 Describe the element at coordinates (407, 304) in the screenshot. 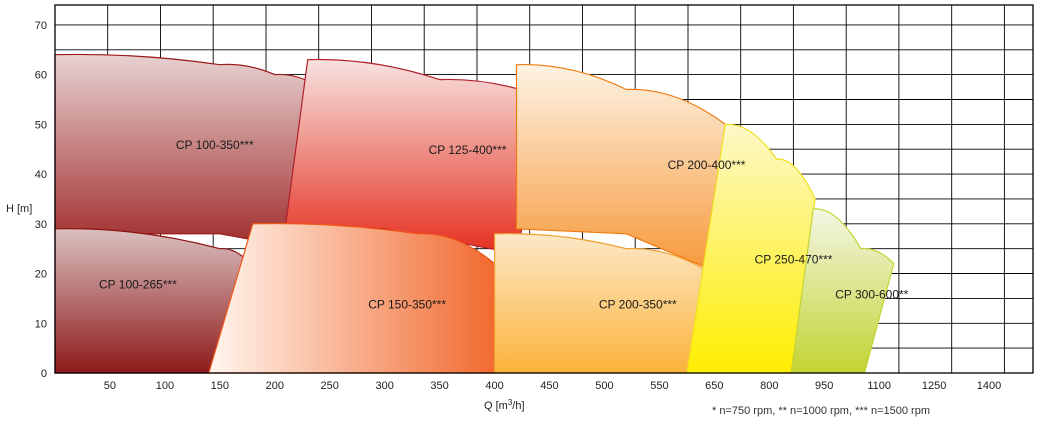

I see `region-label: CP 150-350***` at that location.